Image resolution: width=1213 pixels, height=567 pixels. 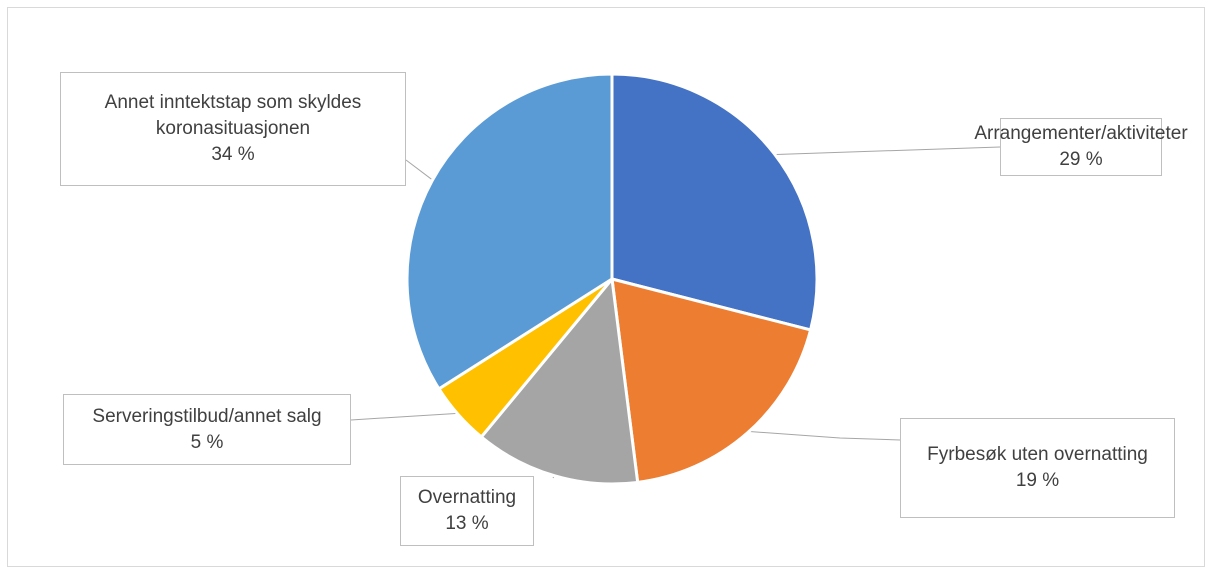 What do you see at coordinates (1037, 468) in the screenshot?
I see `data-label-fyrbesok: Fyrbesøk uten overnatting 19 %` at bounding box center [1037, 468].